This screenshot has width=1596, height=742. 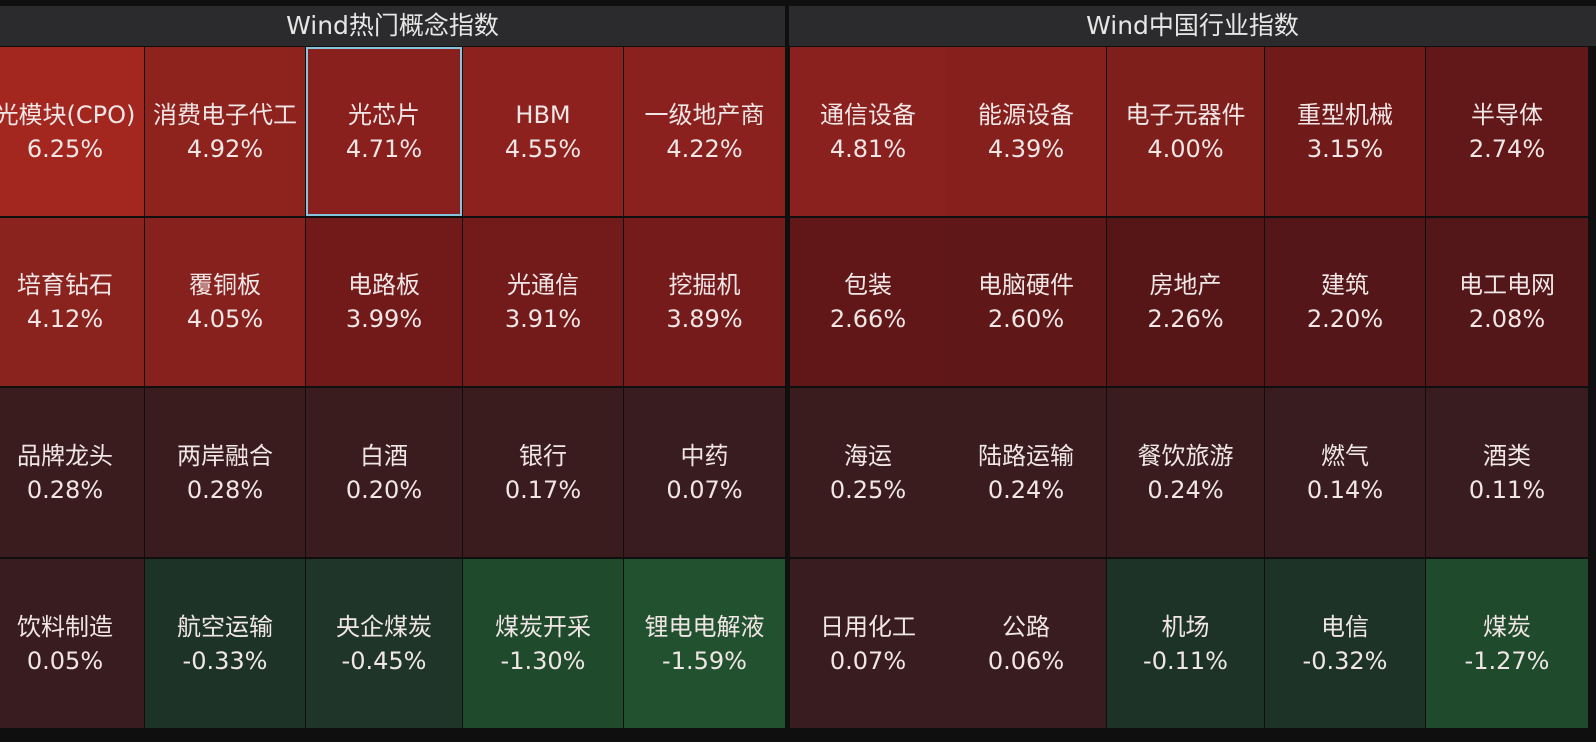 I want to click on tile-change: -0.33%, so click(x=225, y=660).